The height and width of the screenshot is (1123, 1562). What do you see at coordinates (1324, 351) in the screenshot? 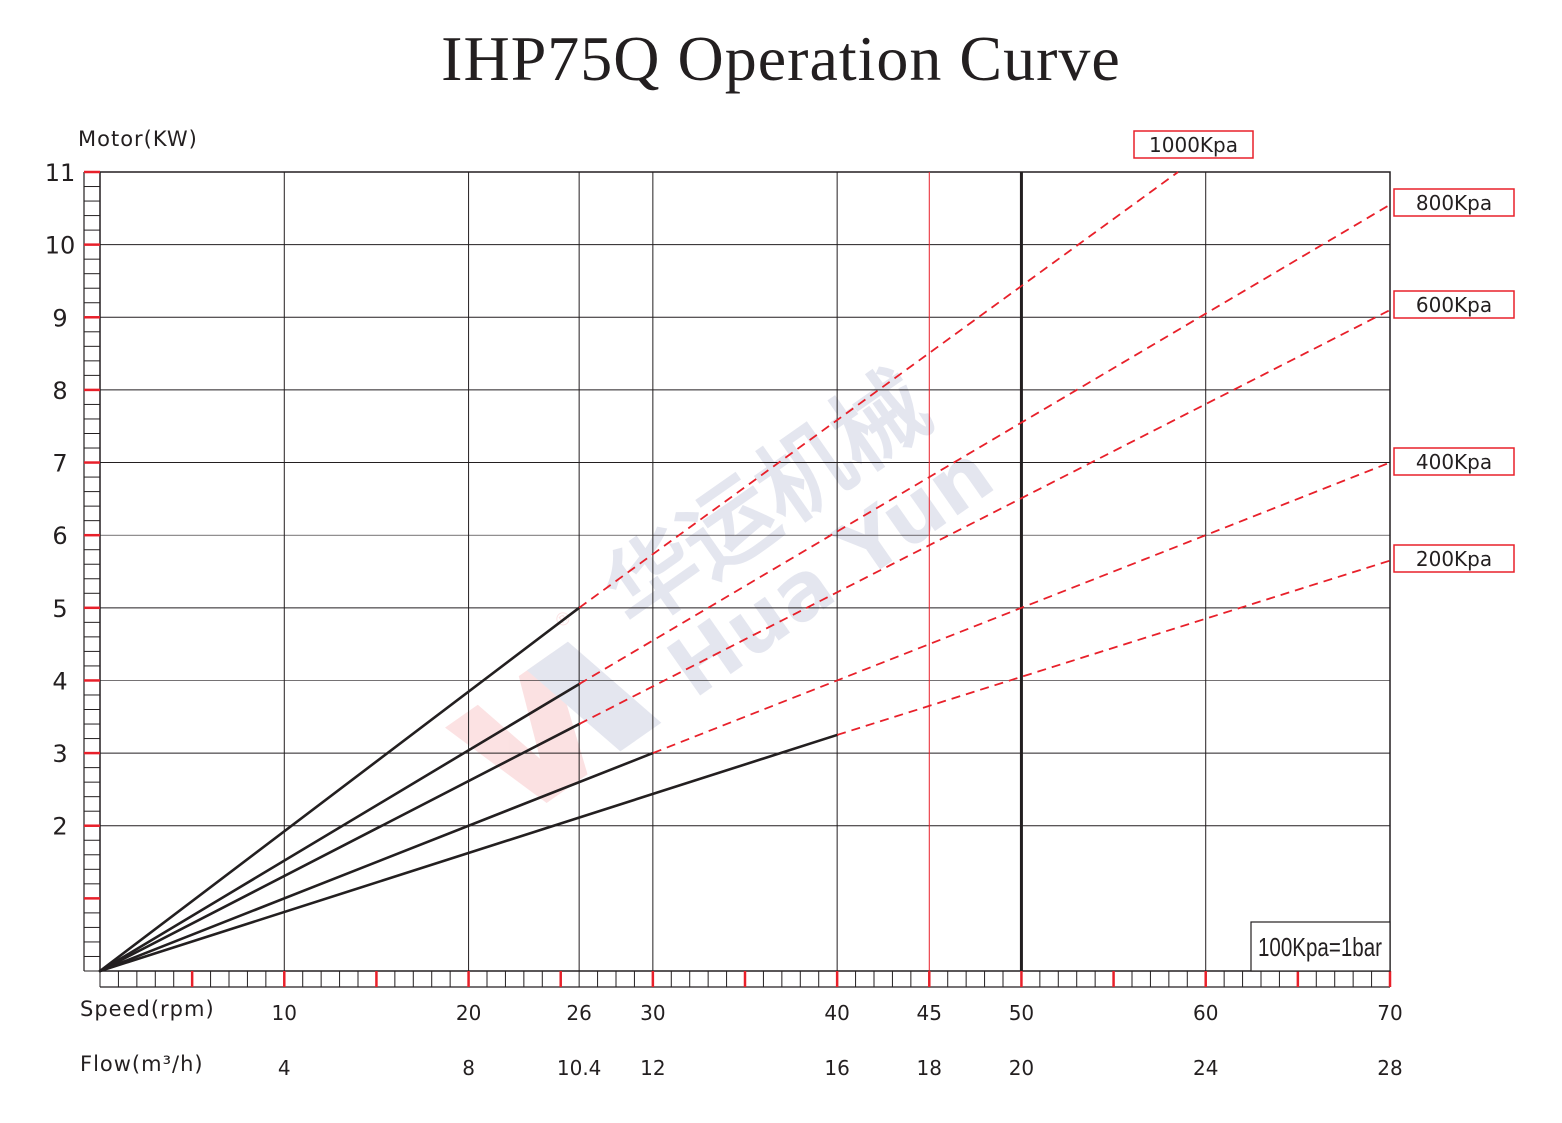
I see `pressure-labels: 1000Kpa 800Kpa 600Kpa 400Kpa 200Kpa` at bounding box center [1324, 351].